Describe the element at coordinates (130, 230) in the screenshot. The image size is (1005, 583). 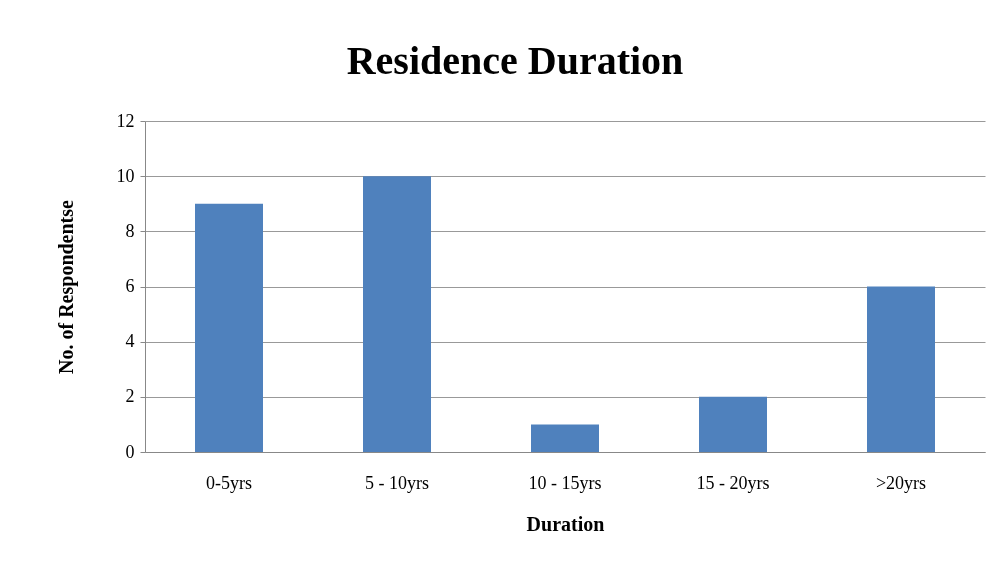
I see `y-tick-label: 8` at that location.